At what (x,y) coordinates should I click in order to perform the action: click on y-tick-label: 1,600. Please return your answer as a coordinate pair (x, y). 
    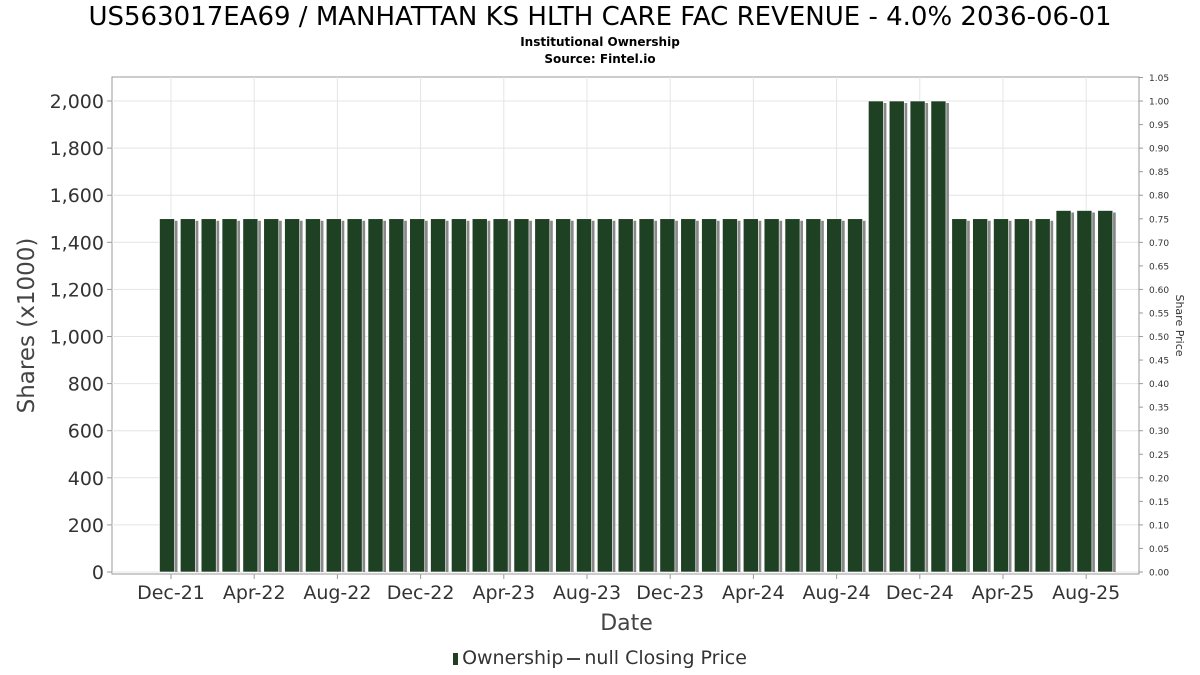
    Looking at the image, I should click on (77, 196).